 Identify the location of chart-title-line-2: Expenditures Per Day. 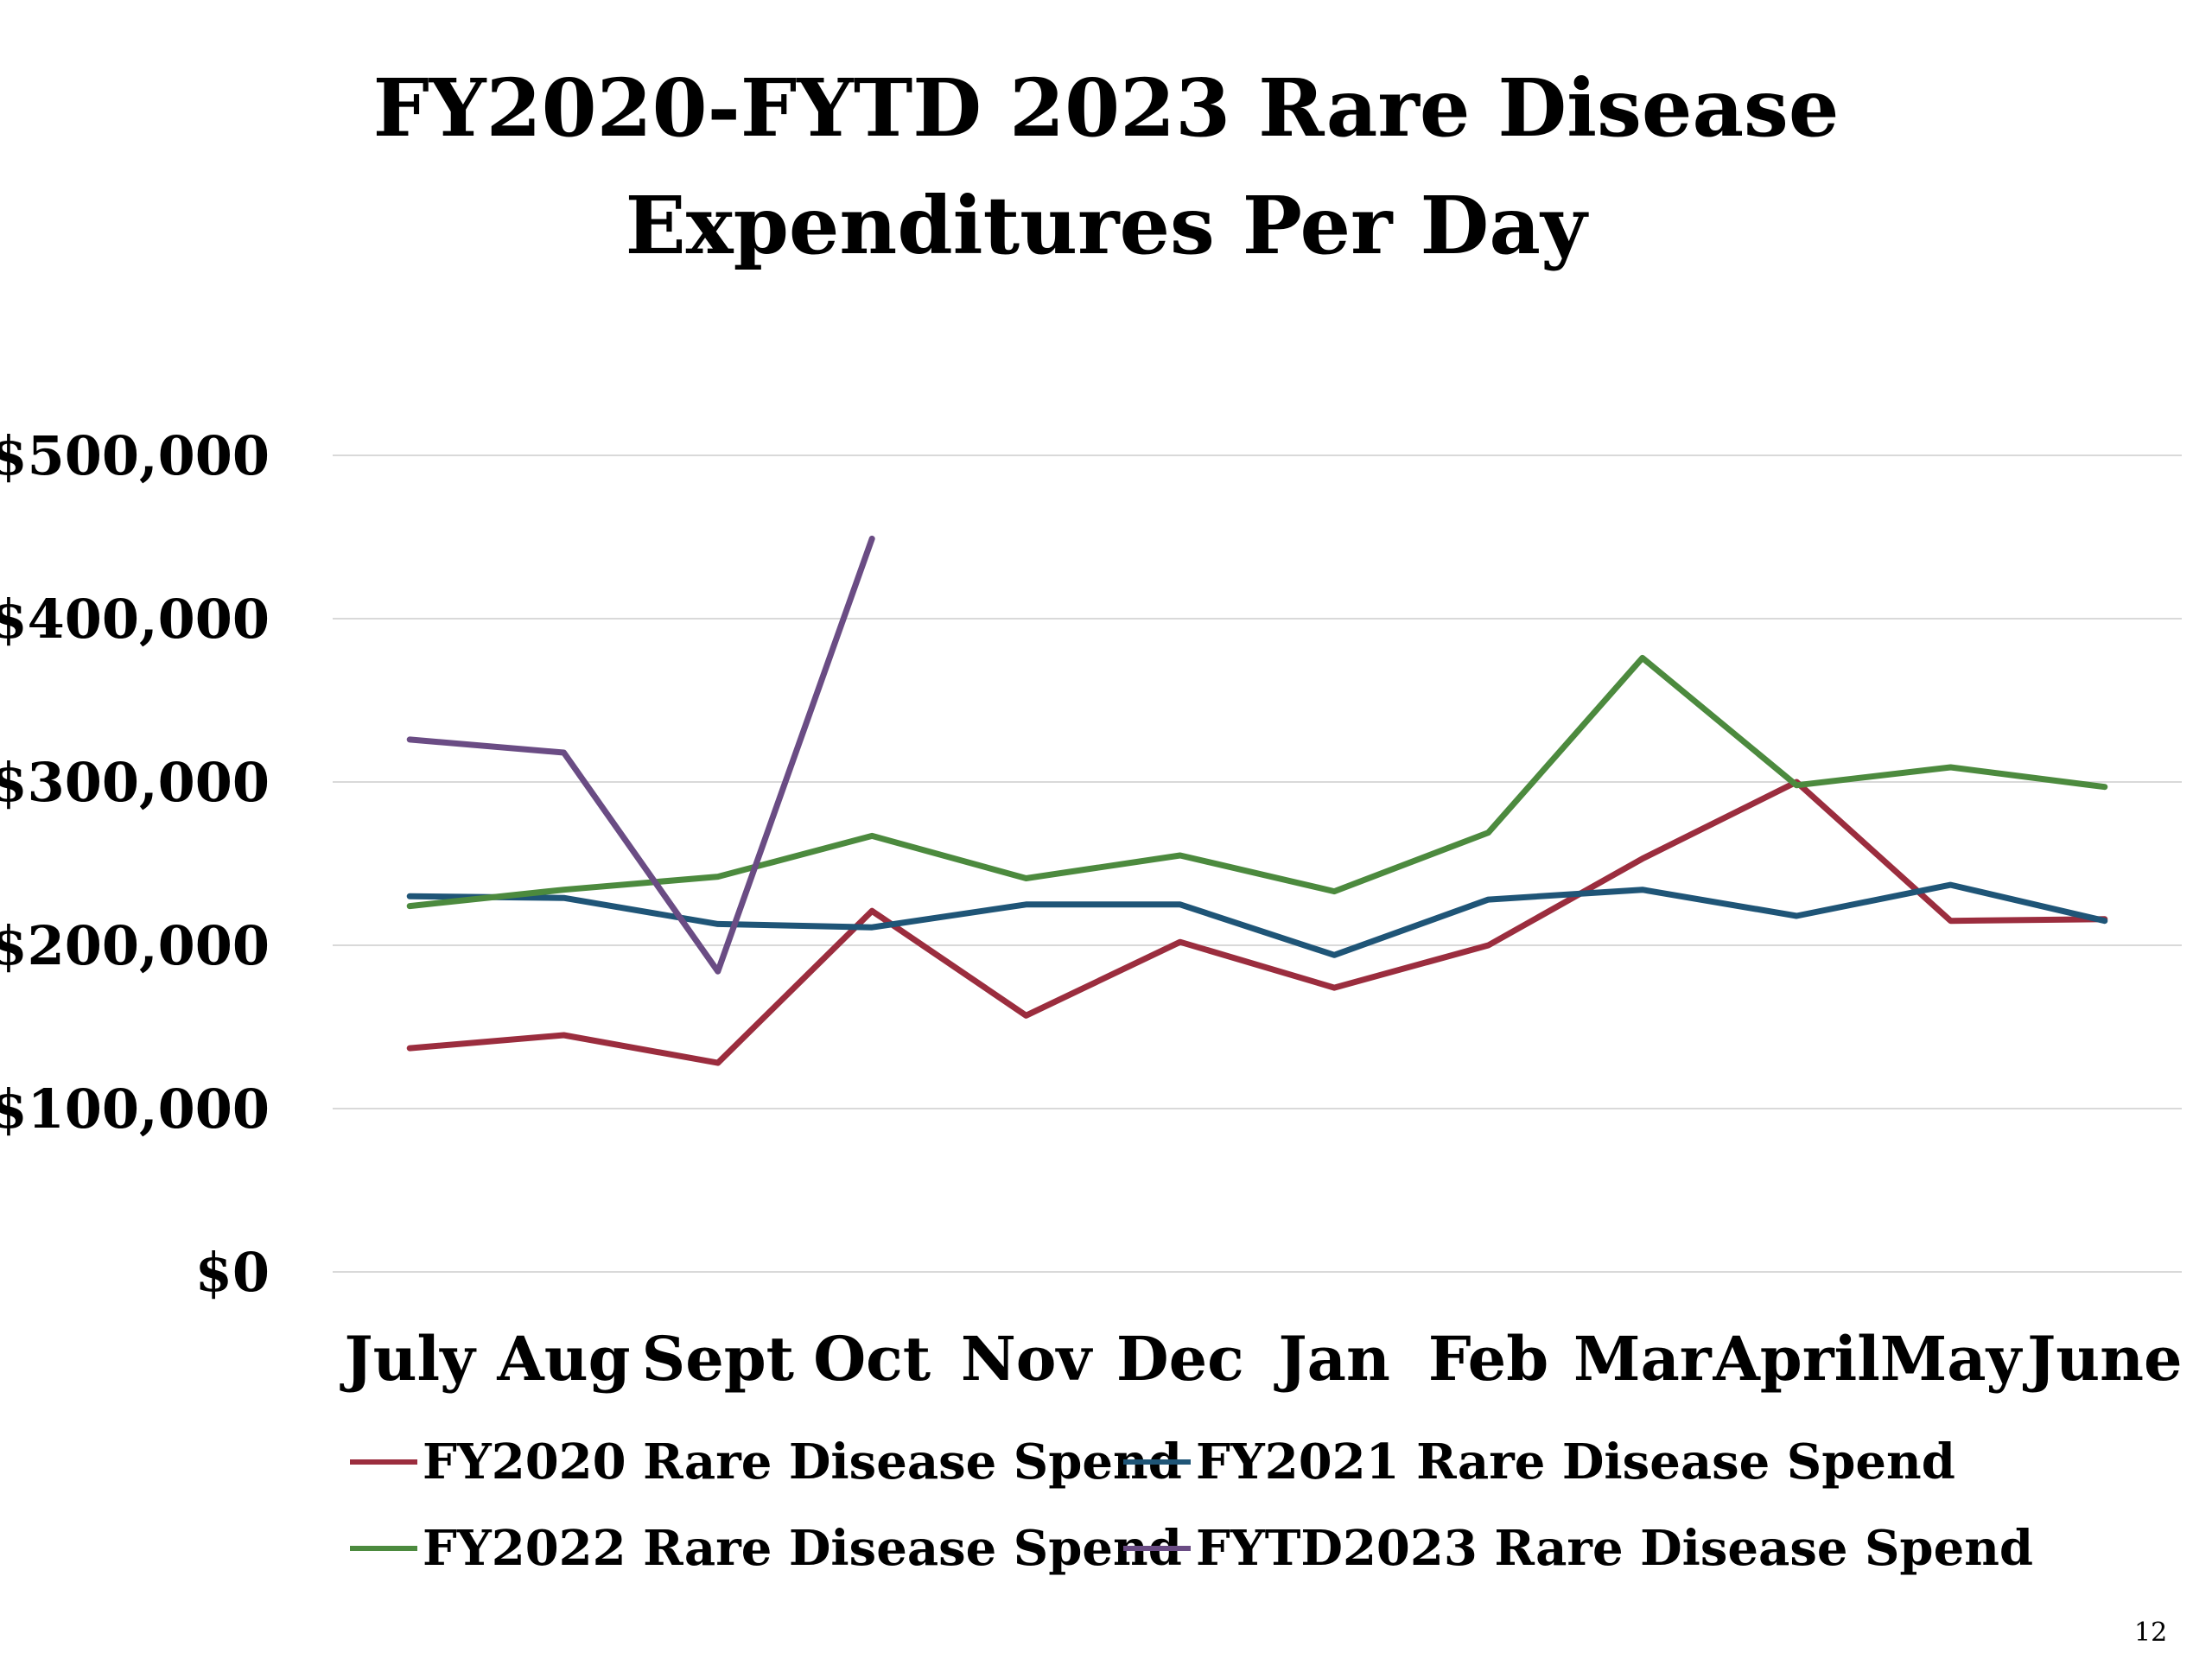
(1106, 225).